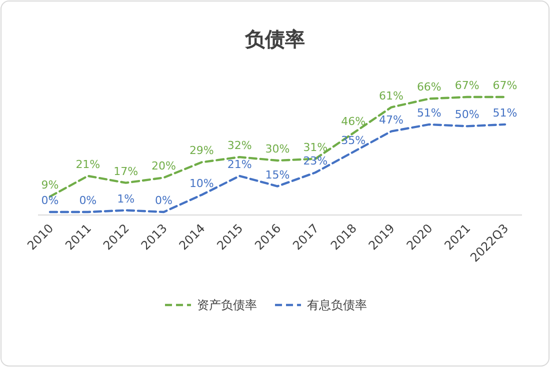 This screenshot has height=367, width=550. What do you see at coordinates (315, 147) in the screenshot?
I see `data-label: 31%` at bounding box center [315, 147].